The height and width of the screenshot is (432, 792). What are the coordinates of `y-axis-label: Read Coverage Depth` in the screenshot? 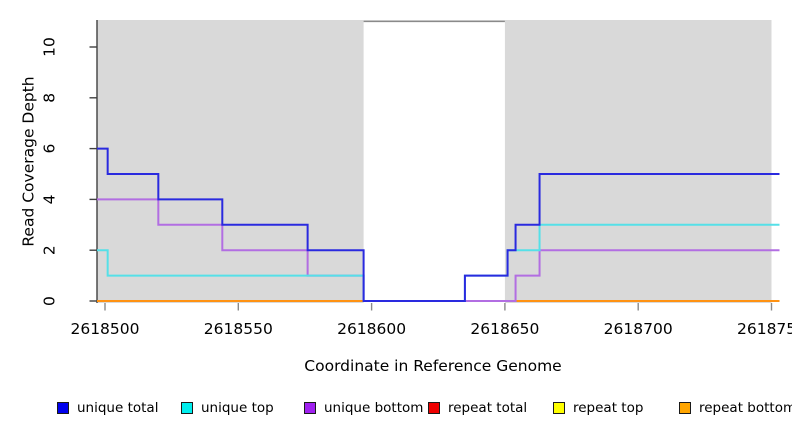 It's located at (28, 161).